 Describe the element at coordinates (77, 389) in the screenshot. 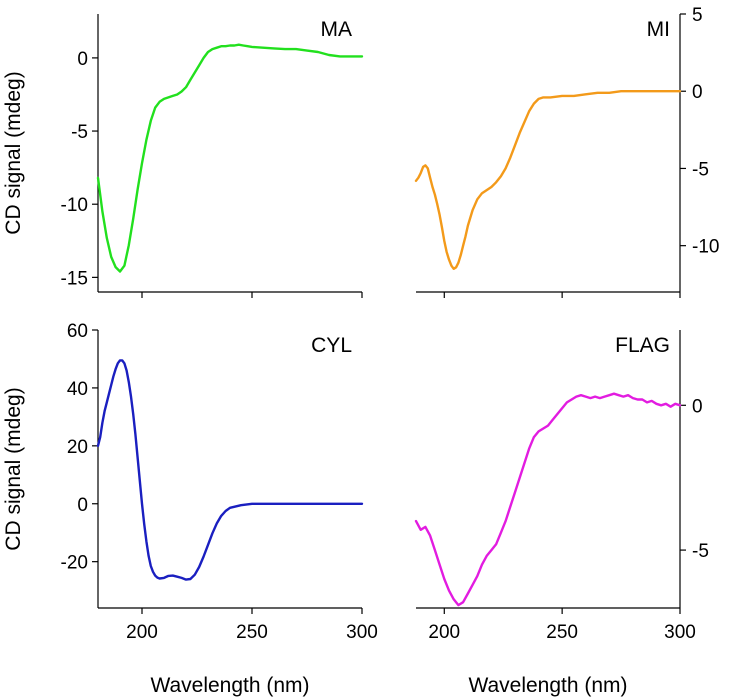

I see `panel-bottom-left-y-tick-label: 40` at that location.